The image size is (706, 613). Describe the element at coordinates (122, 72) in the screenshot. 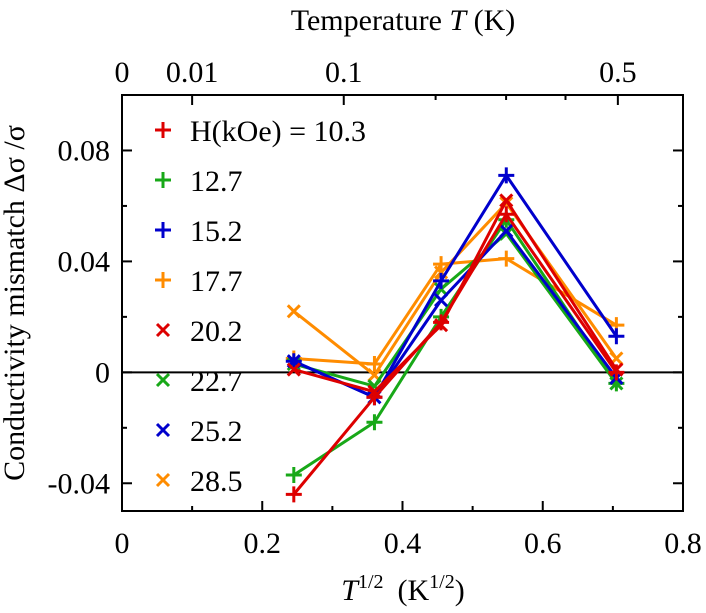

I see `top-tick-label: 0` at that location.